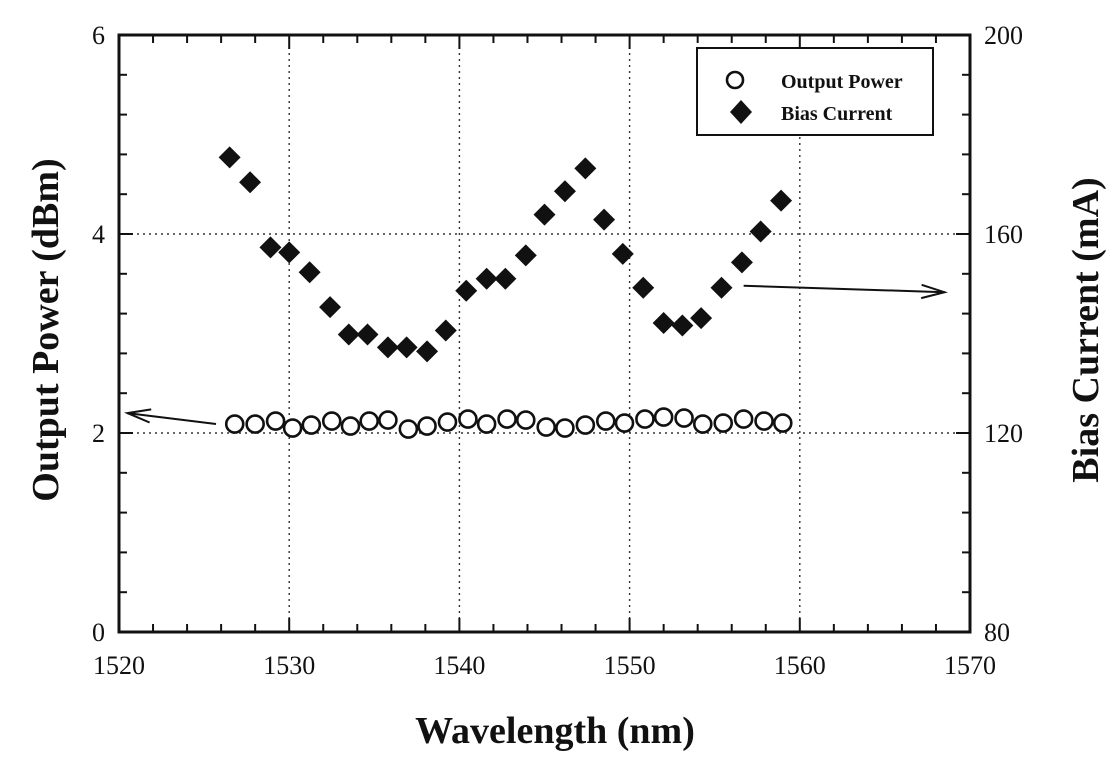 This screenshot has height=765, width=1112. Describe the element at coordinates (837, 114) in the screenshot. I see `legend-label-bias-current: Bias Current` at that location.